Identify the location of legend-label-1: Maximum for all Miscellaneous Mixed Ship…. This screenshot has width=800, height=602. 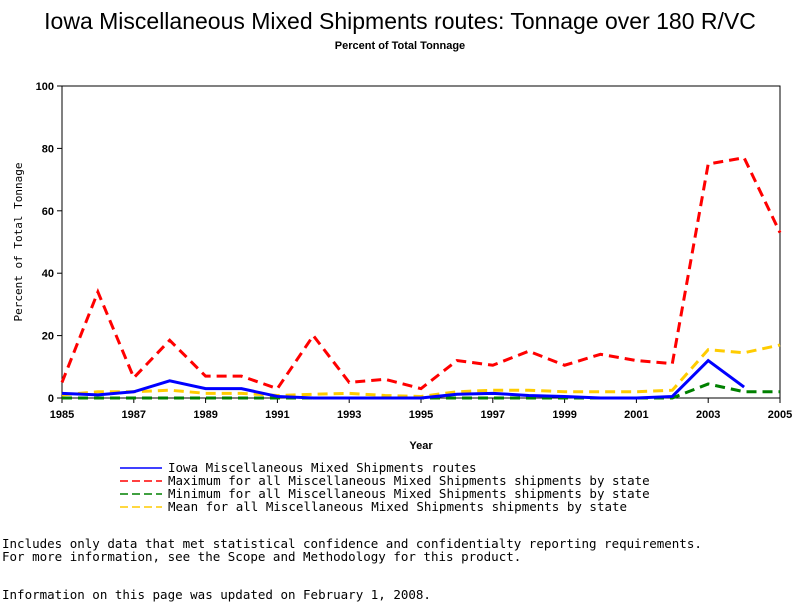
(409, 480).